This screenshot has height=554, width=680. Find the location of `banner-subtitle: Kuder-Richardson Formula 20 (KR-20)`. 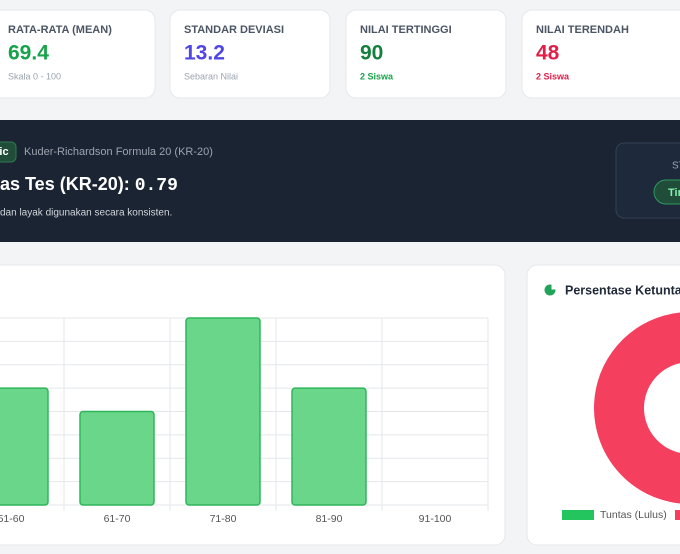

banner-subtitle: Kuder-Richardson Formula 20 (KR-20) is located at coordinates (118, 152).